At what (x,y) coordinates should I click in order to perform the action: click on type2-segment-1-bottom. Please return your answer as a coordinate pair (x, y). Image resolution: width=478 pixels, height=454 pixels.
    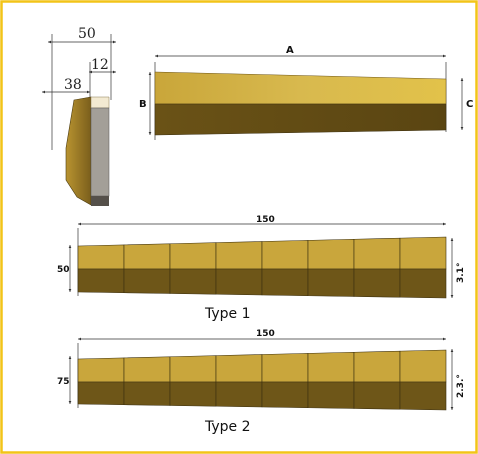
    Looking at the image, I should click on (101, 393).